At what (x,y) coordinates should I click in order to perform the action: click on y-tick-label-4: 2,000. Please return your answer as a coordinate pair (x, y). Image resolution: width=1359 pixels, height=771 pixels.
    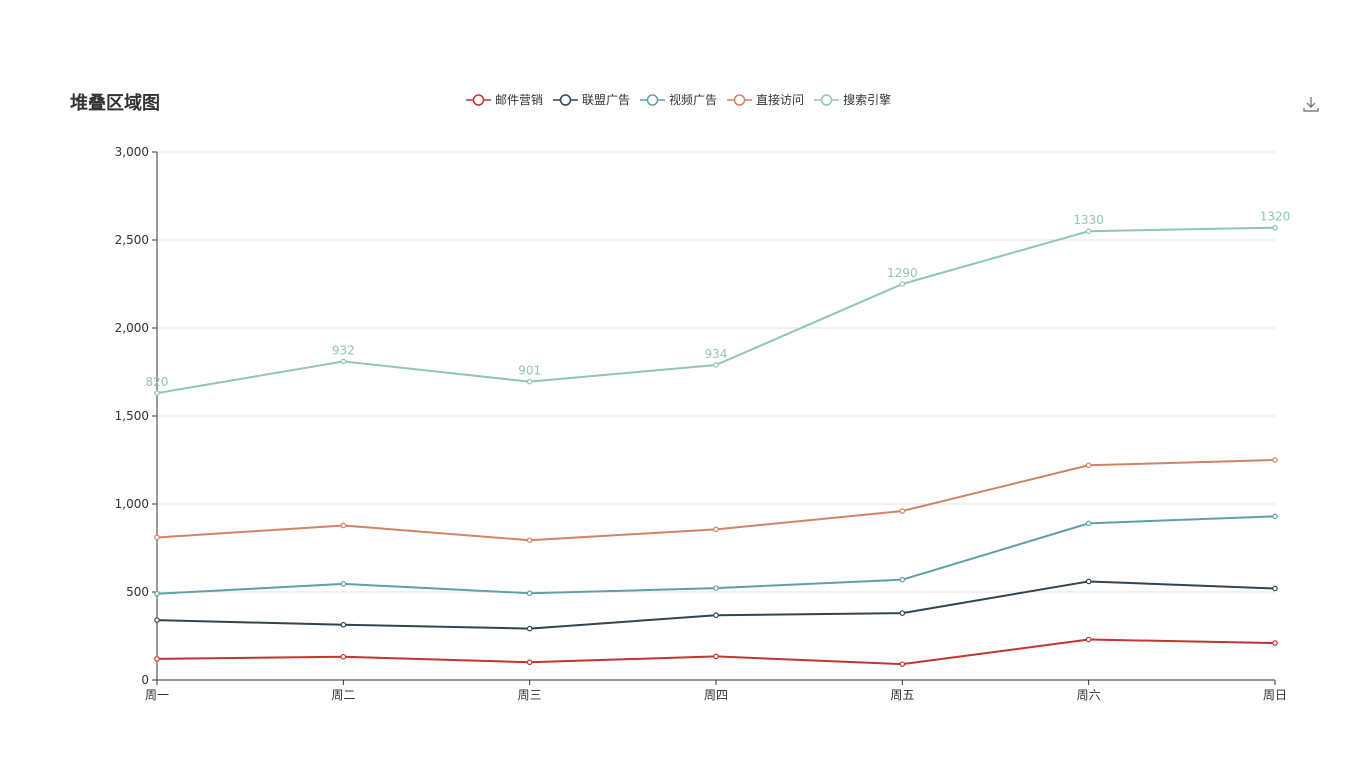
    Looking at the image, I should click on (132, 328).